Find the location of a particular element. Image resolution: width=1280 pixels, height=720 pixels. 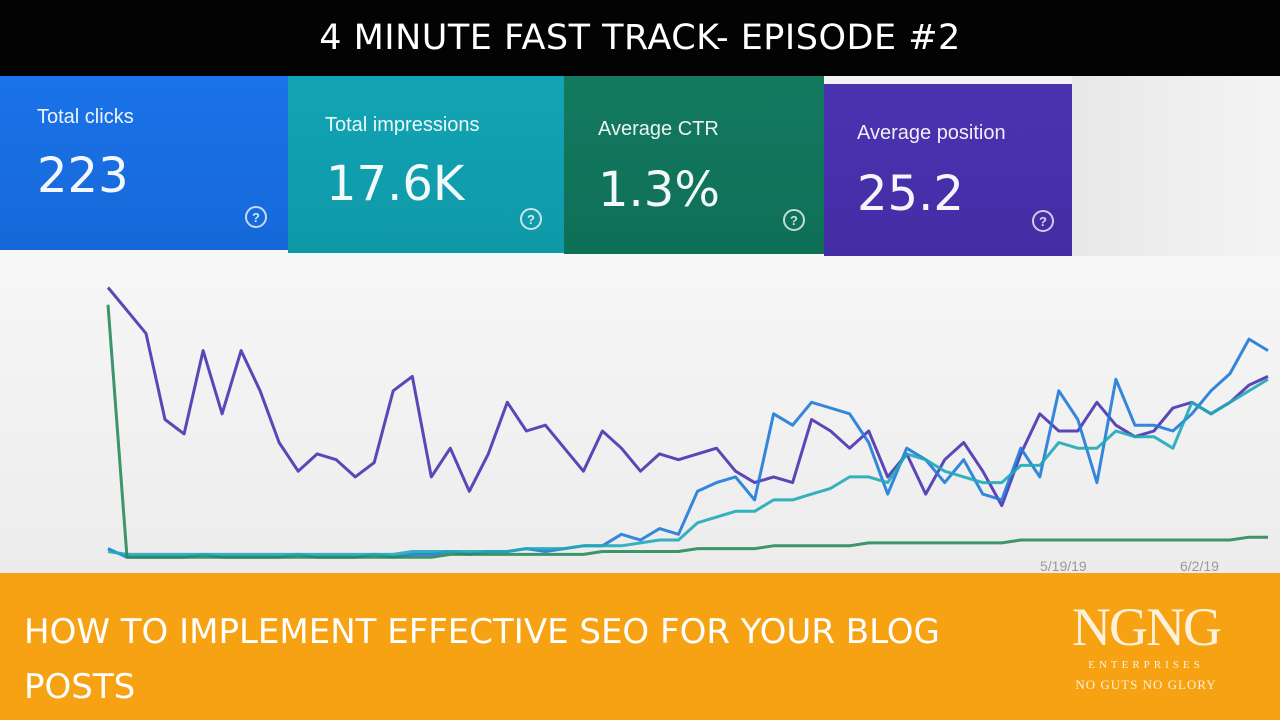

episode-title: 4 MINUTE FAST TRACK- EPISODE #2 is located at coordinates (640, 38).